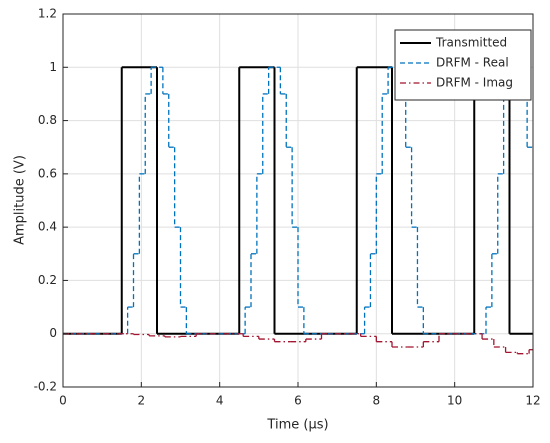 The image size is (550, 443). What do you see at coordinates (472, 63) in the screenshot?
I see `legend-label: DRFM - Real` at bounding box center [472, 63].